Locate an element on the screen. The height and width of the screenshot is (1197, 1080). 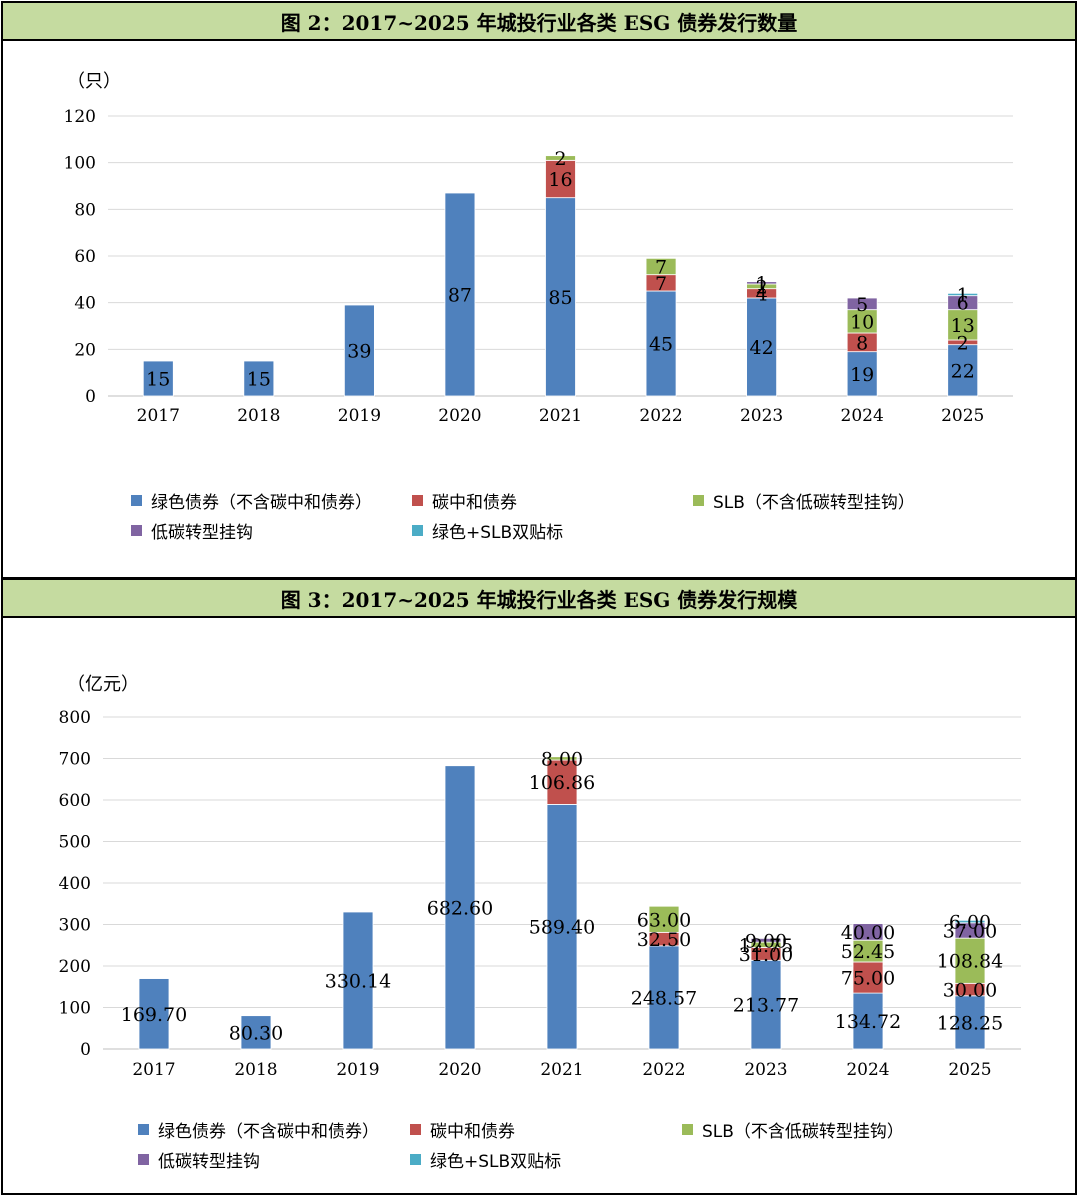
y-tick-label: 200 is located at coordinates (75, 967).